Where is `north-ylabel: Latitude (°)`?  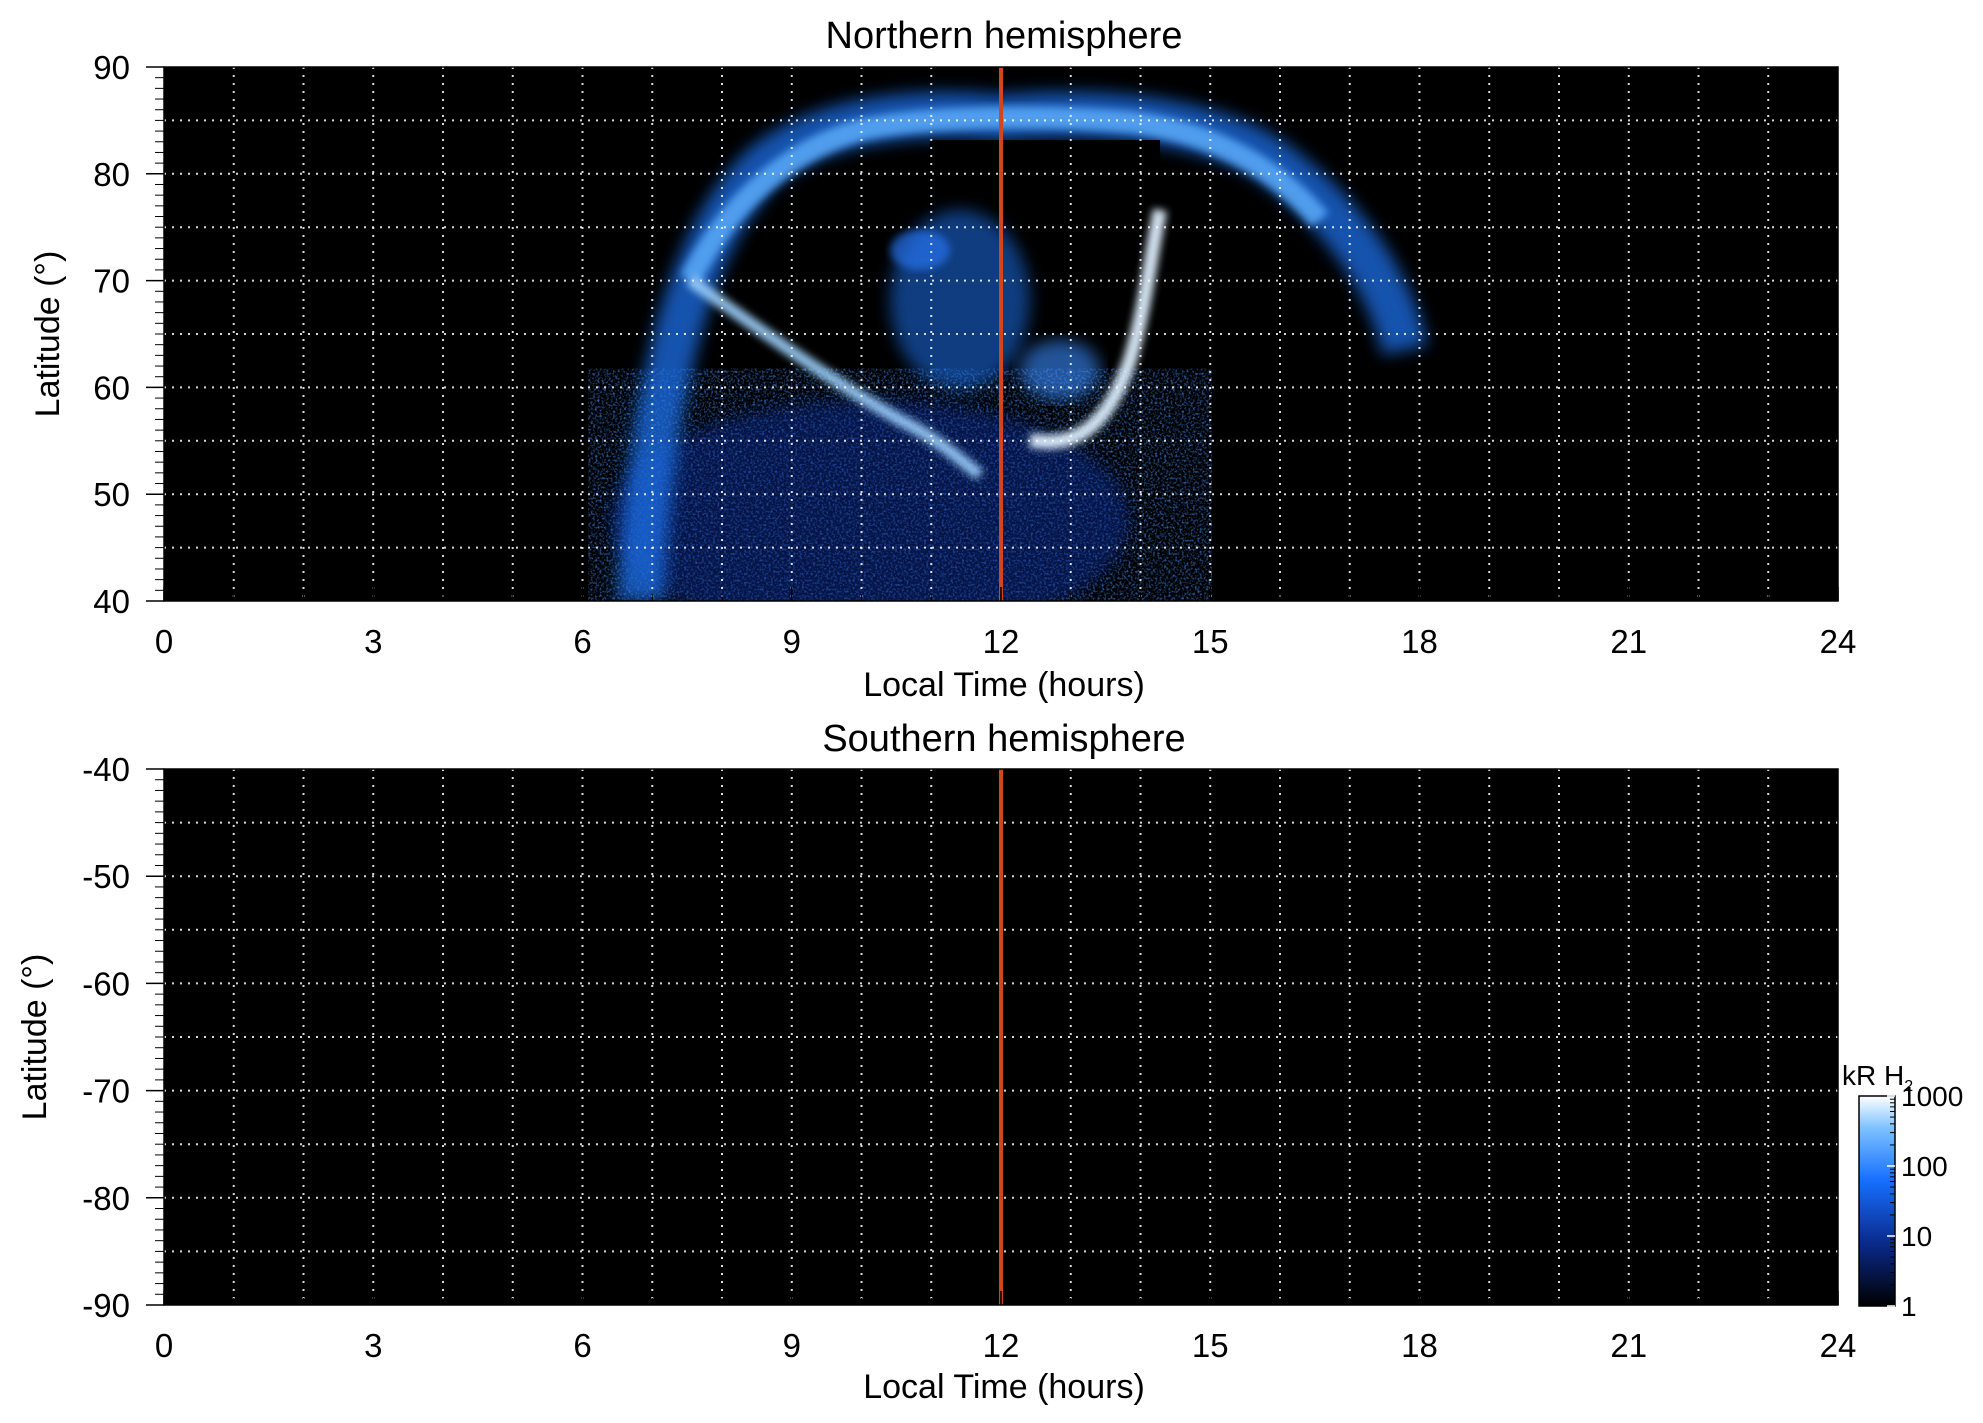 north-ylabel: Latitude (°) is located at coordinates (48, 334).